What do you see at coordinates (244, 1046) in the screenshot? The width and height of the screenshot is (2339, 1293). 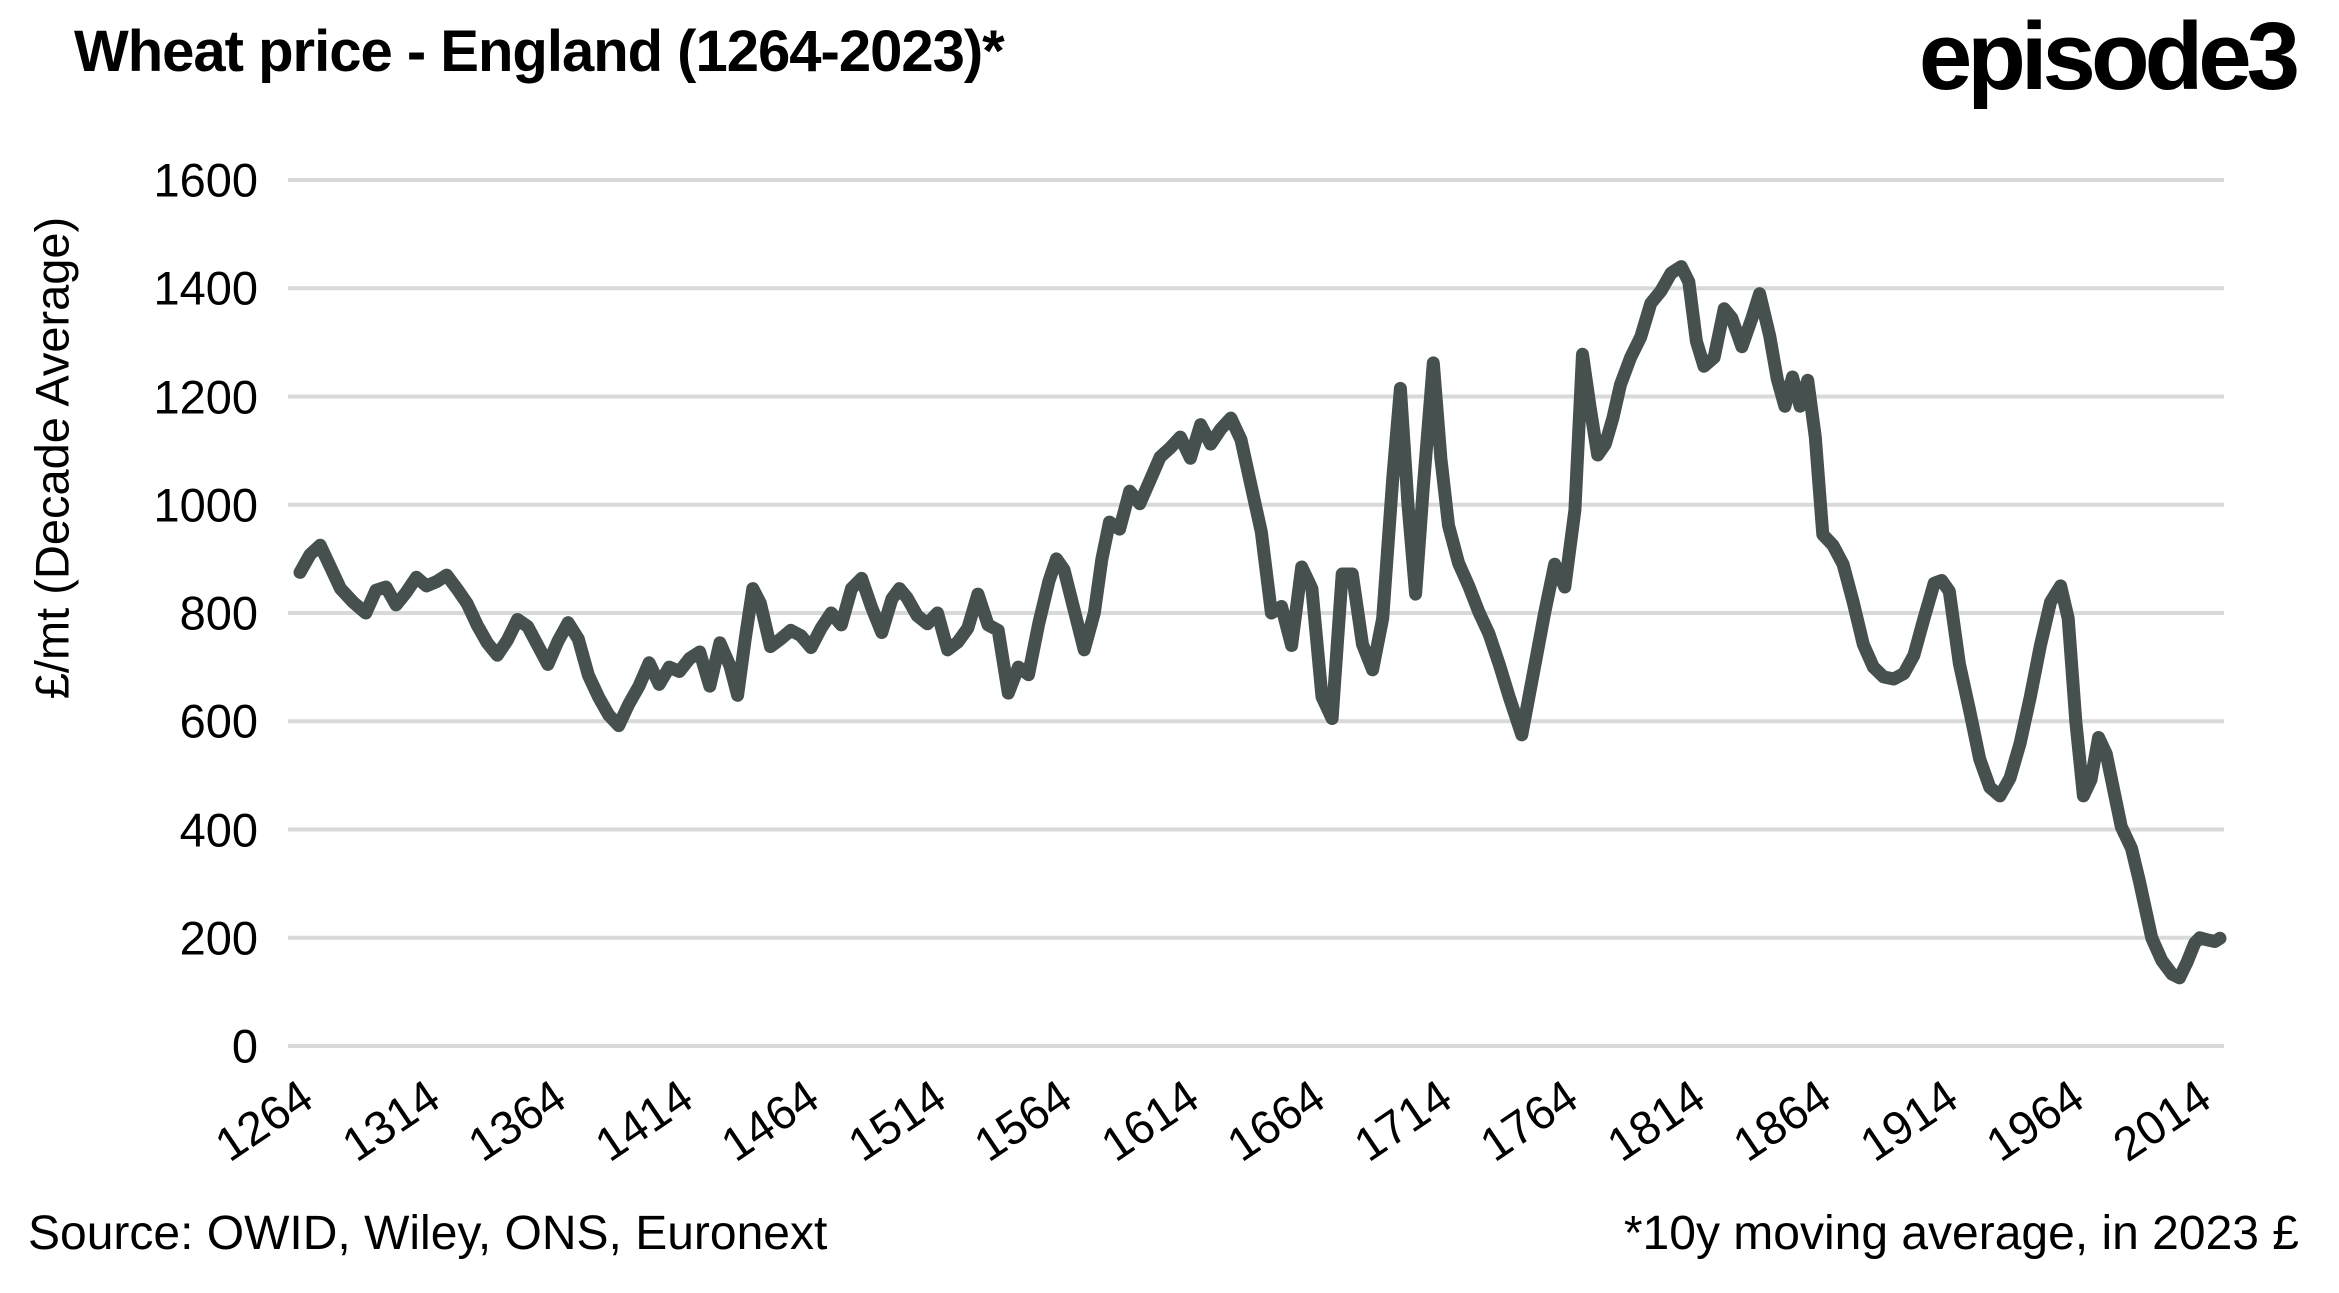 I see `y-tick-label-0: 0` at bounding box center [244, 1046].